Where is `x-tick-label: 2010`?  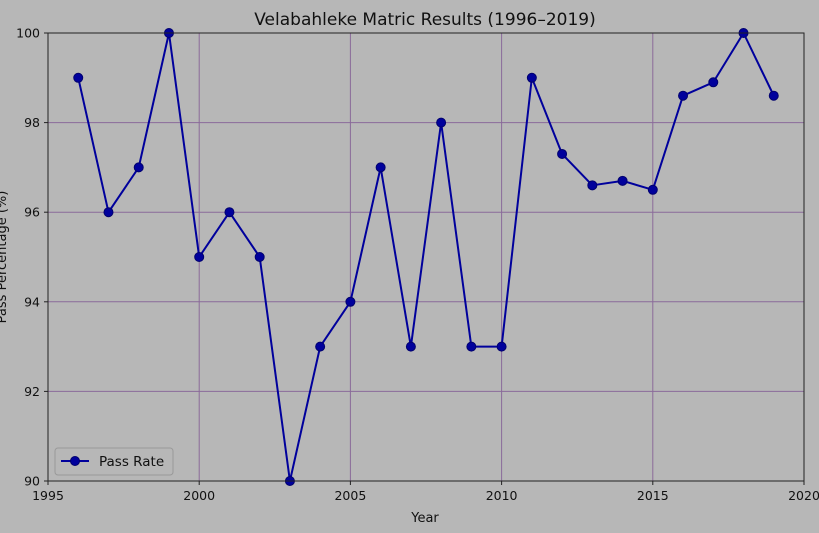
x-tick-label: 2010 is located at coordinates (502, 495).